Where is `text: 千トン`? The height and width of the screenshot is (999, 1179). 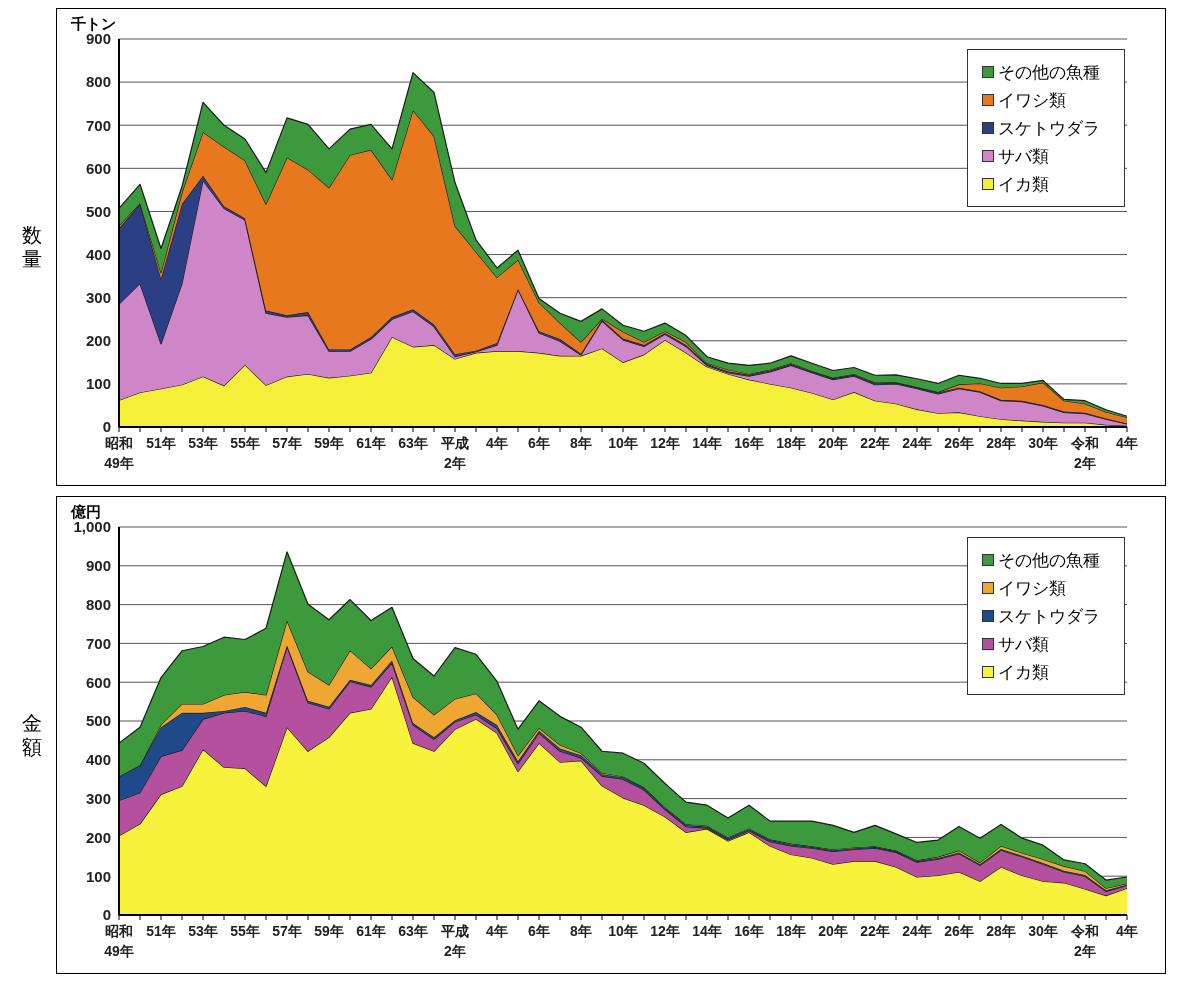 text: 千トン is located at coordinates (93, 24).